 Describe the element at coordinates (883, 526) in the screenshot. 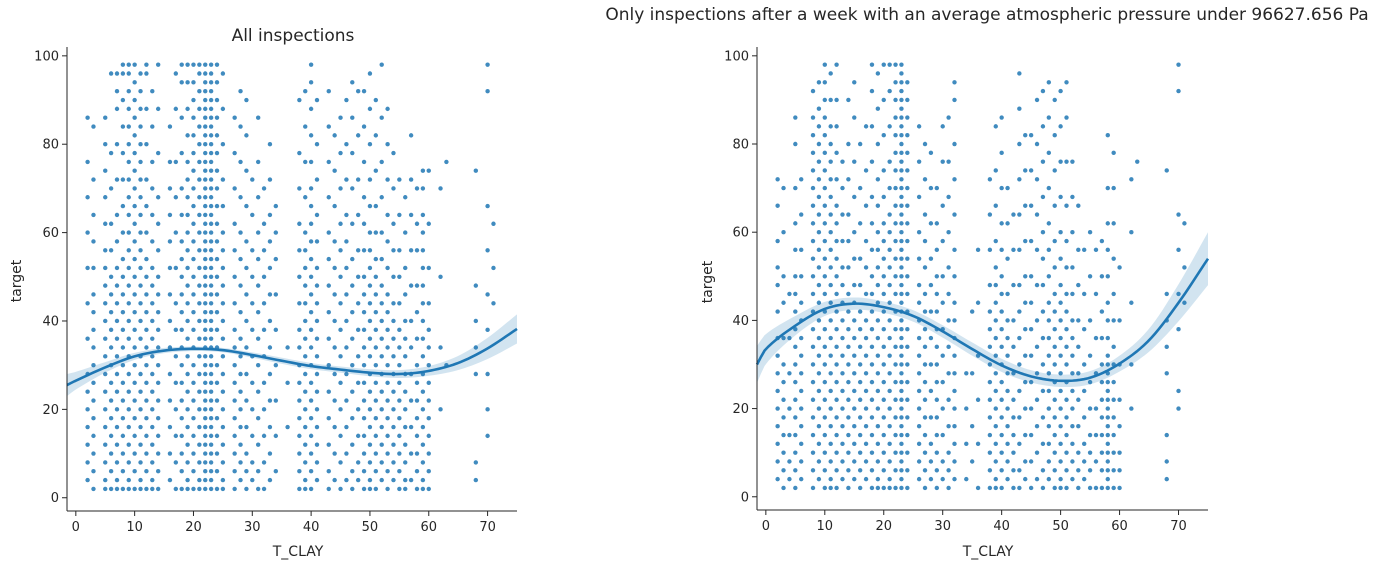

I see `x-tick-label: 20` at that location.